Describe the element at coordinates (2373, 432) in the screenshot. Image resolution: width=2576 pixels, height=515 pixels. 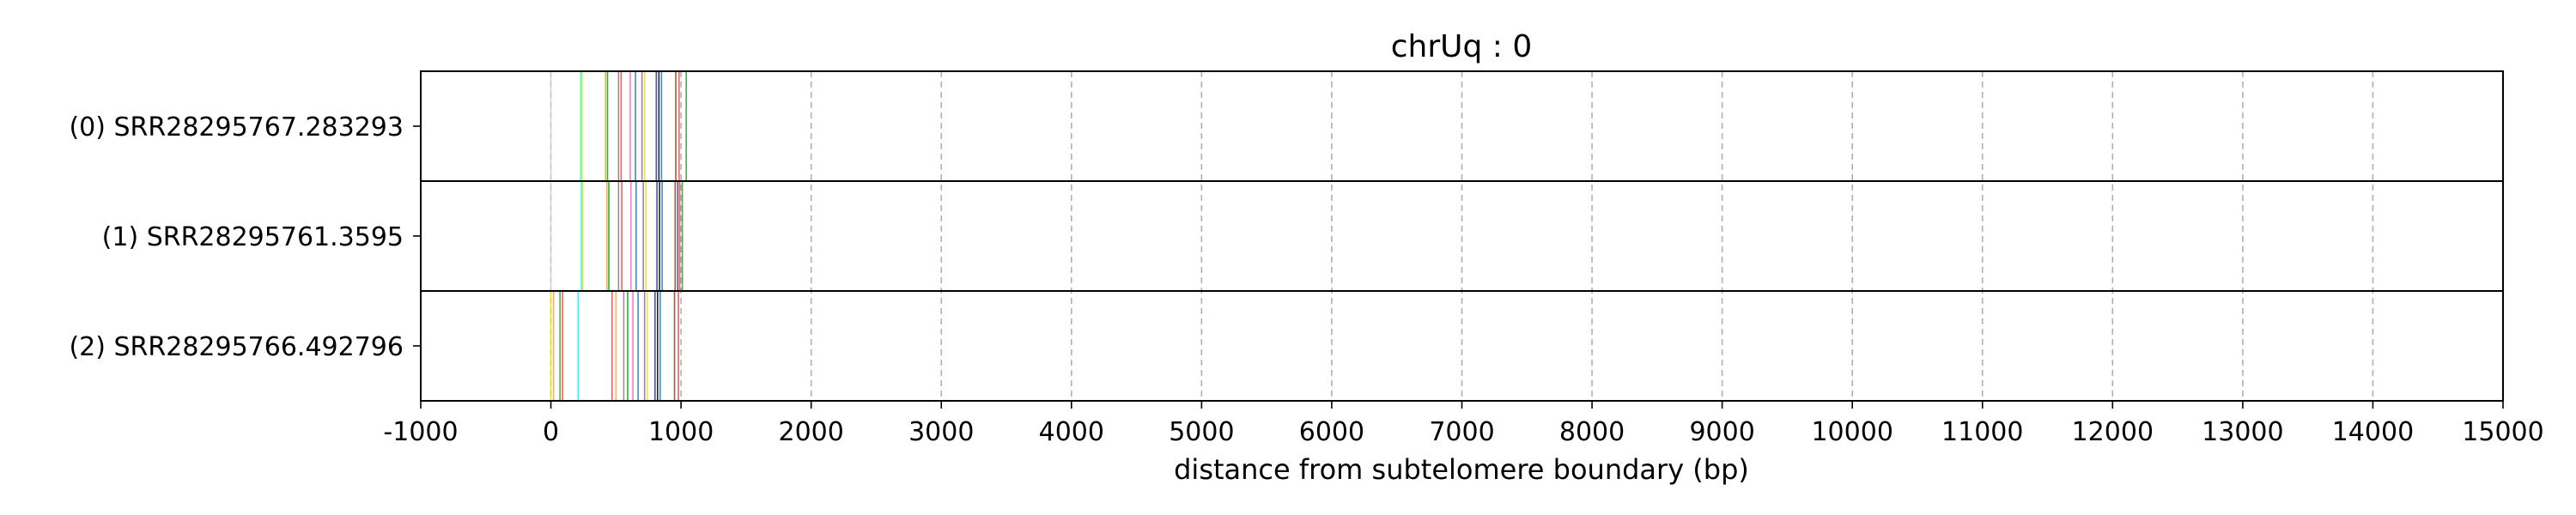
I see `x-tick-label: 14000` at that location.